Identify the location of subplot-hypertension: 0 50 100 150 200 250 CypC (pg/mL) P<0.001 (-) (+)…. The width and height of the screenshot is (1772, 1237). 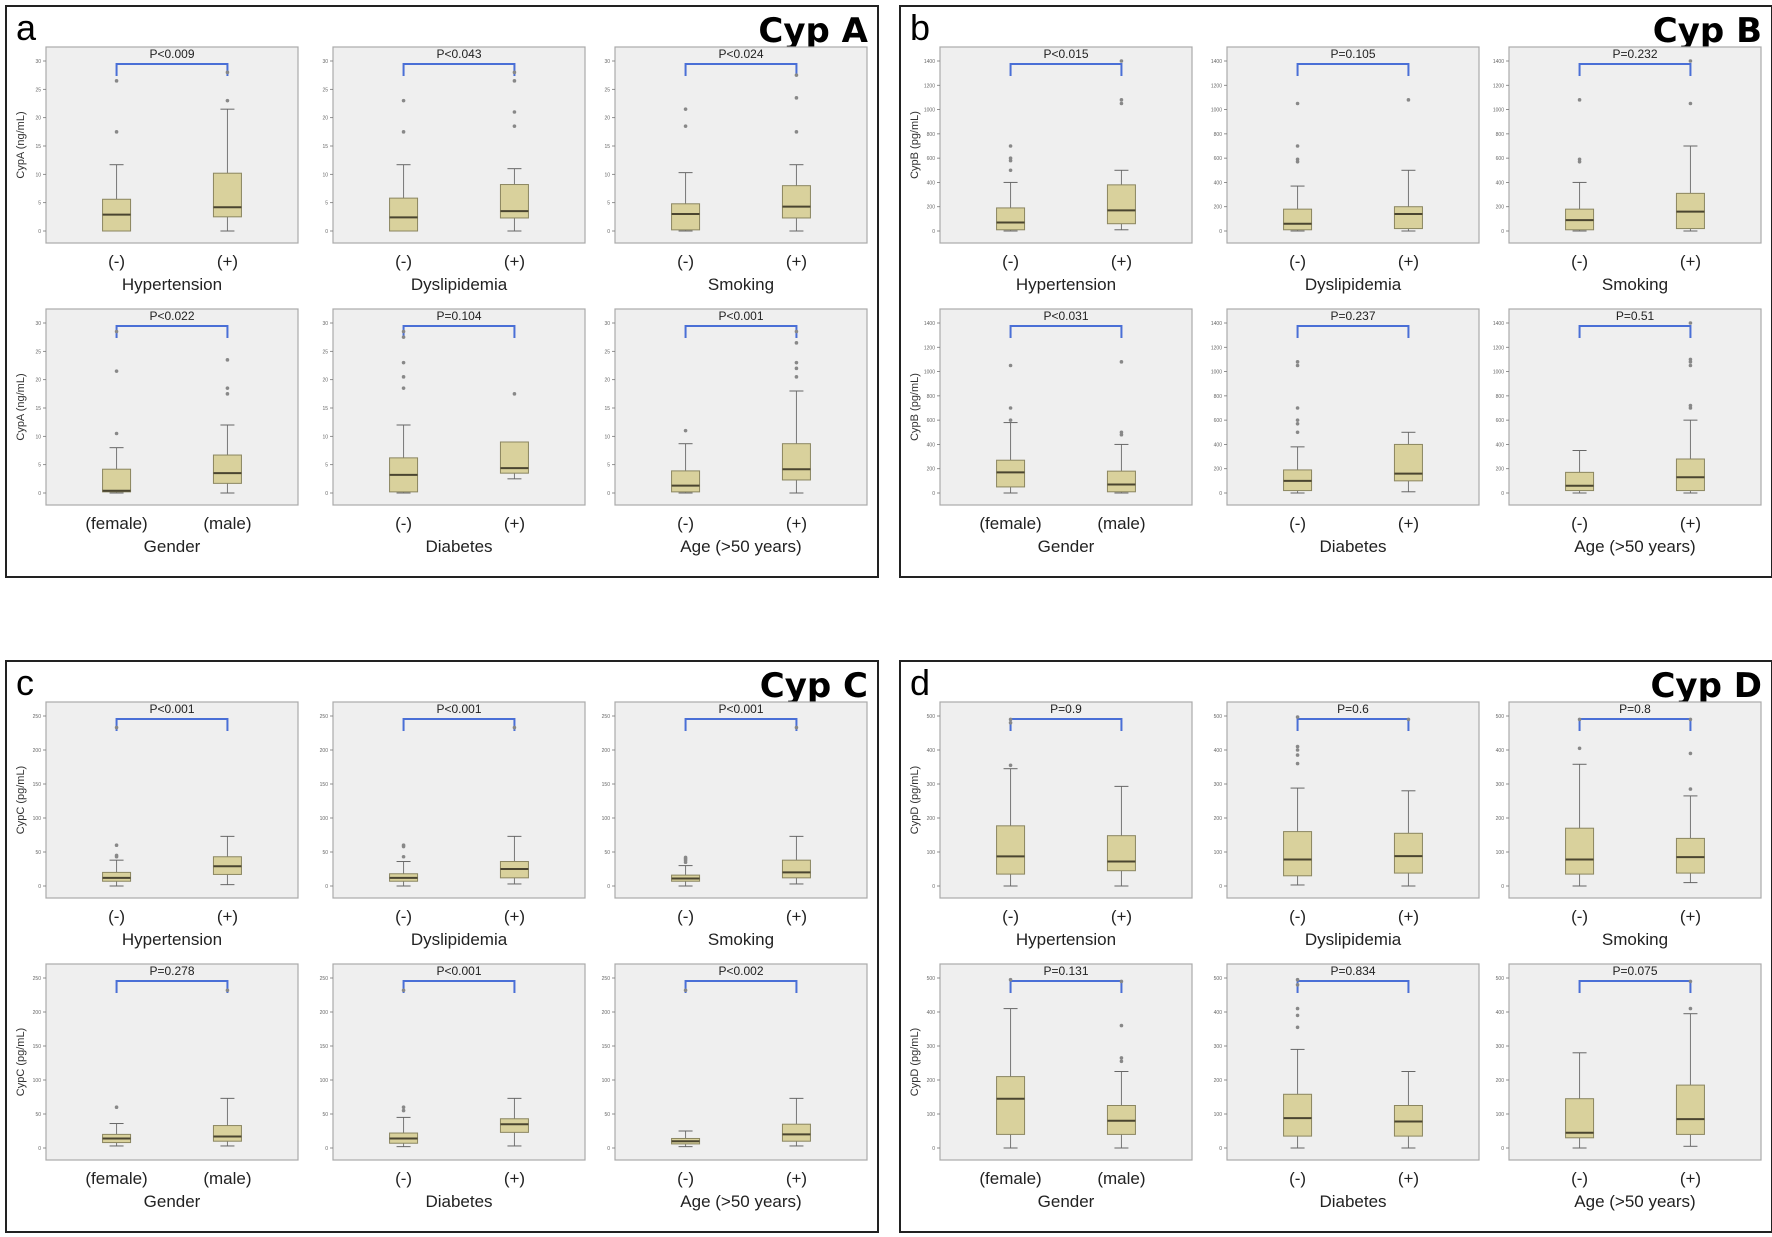
(157, 825).